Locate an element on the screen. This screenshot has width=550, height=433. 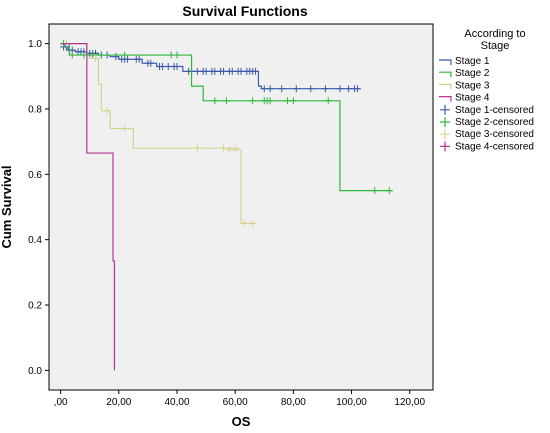
y-tick-label: 0.0 is located at coordinates (35, 371).